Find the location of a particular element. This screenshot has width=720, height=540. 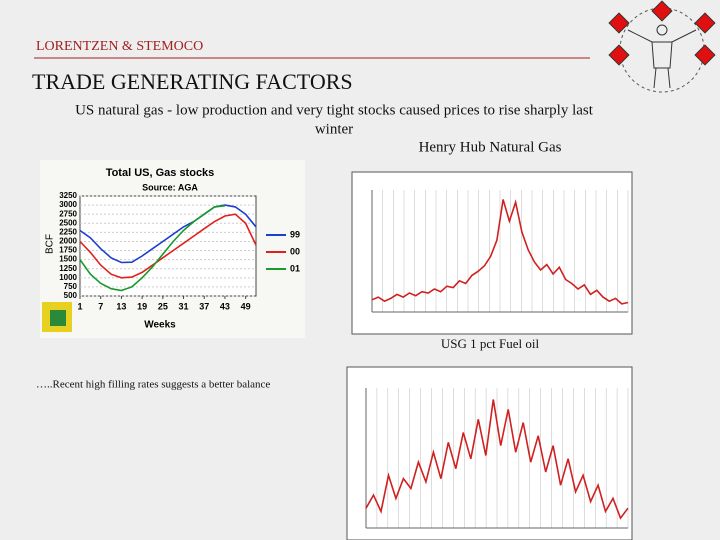

subtitle: winter is located at coordinates (334, 129).